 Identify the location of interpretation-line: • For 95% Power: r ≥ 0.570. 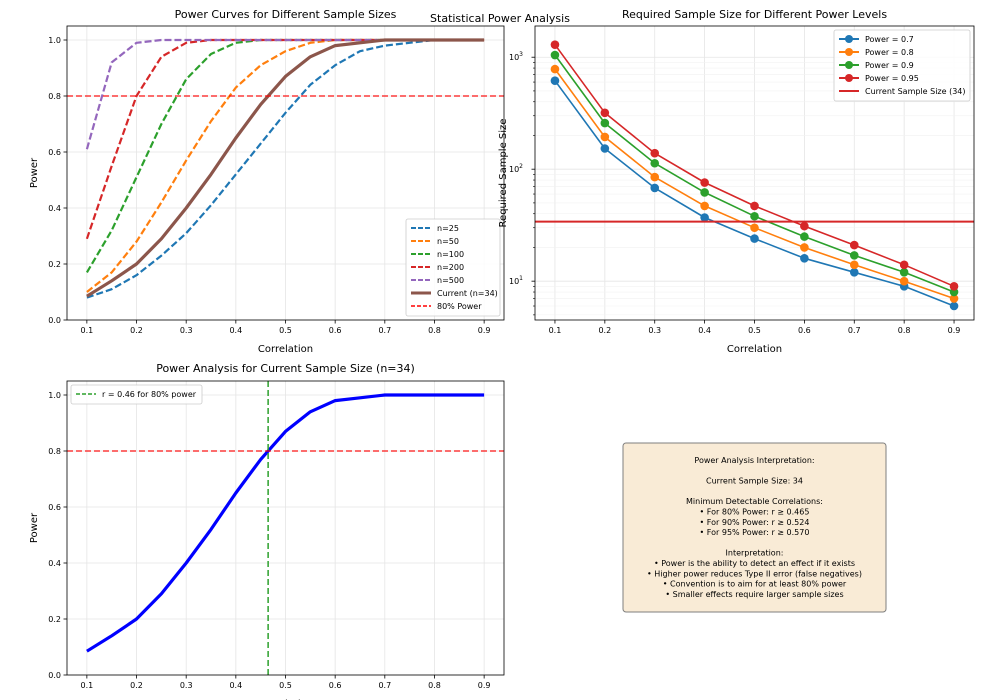
(755, 532).